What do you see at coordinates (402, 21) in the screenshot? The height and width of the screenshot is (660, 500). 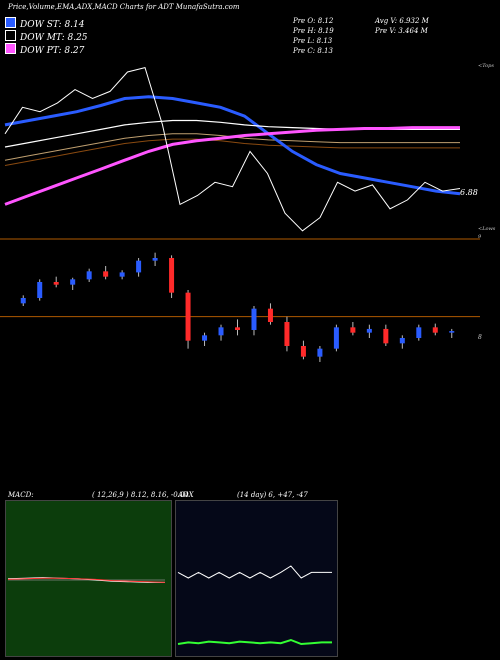 I see `quote-avg-volume: Avg V: 6.932 M` at bounding box center [402, 21].